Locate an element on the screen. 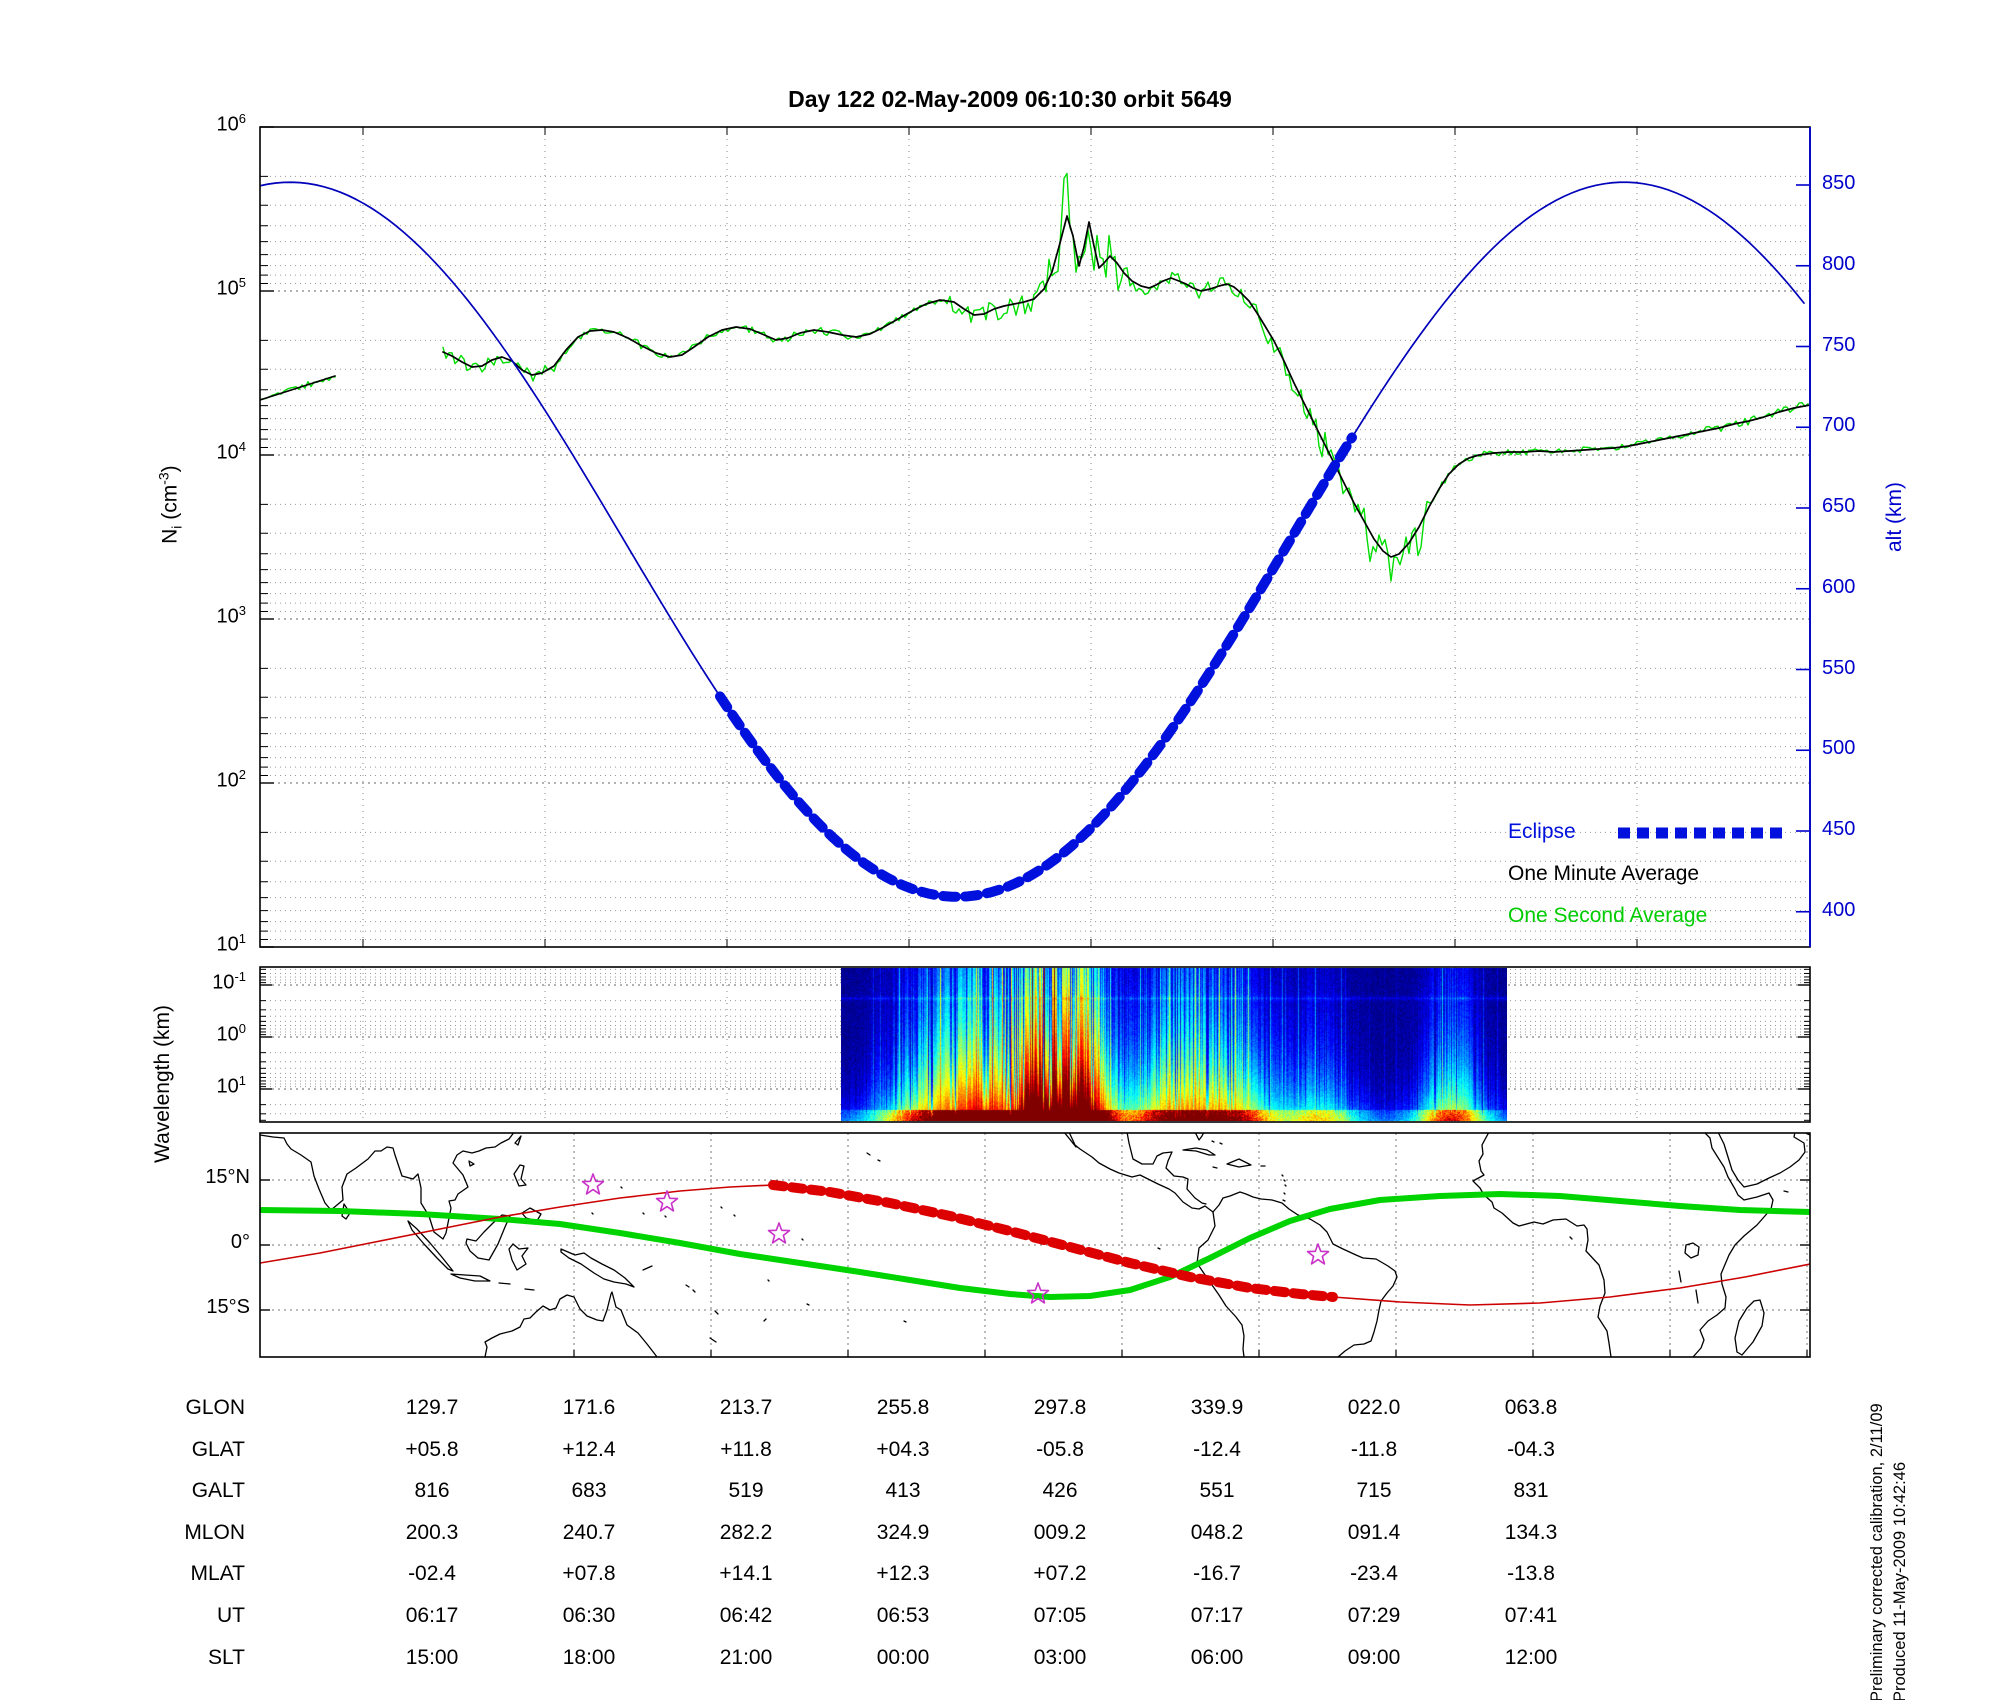 Image resolution: width=2000 pixels, height=1700 pixels. table-cell: 07:17 is located at coordinates (1217, 1615).